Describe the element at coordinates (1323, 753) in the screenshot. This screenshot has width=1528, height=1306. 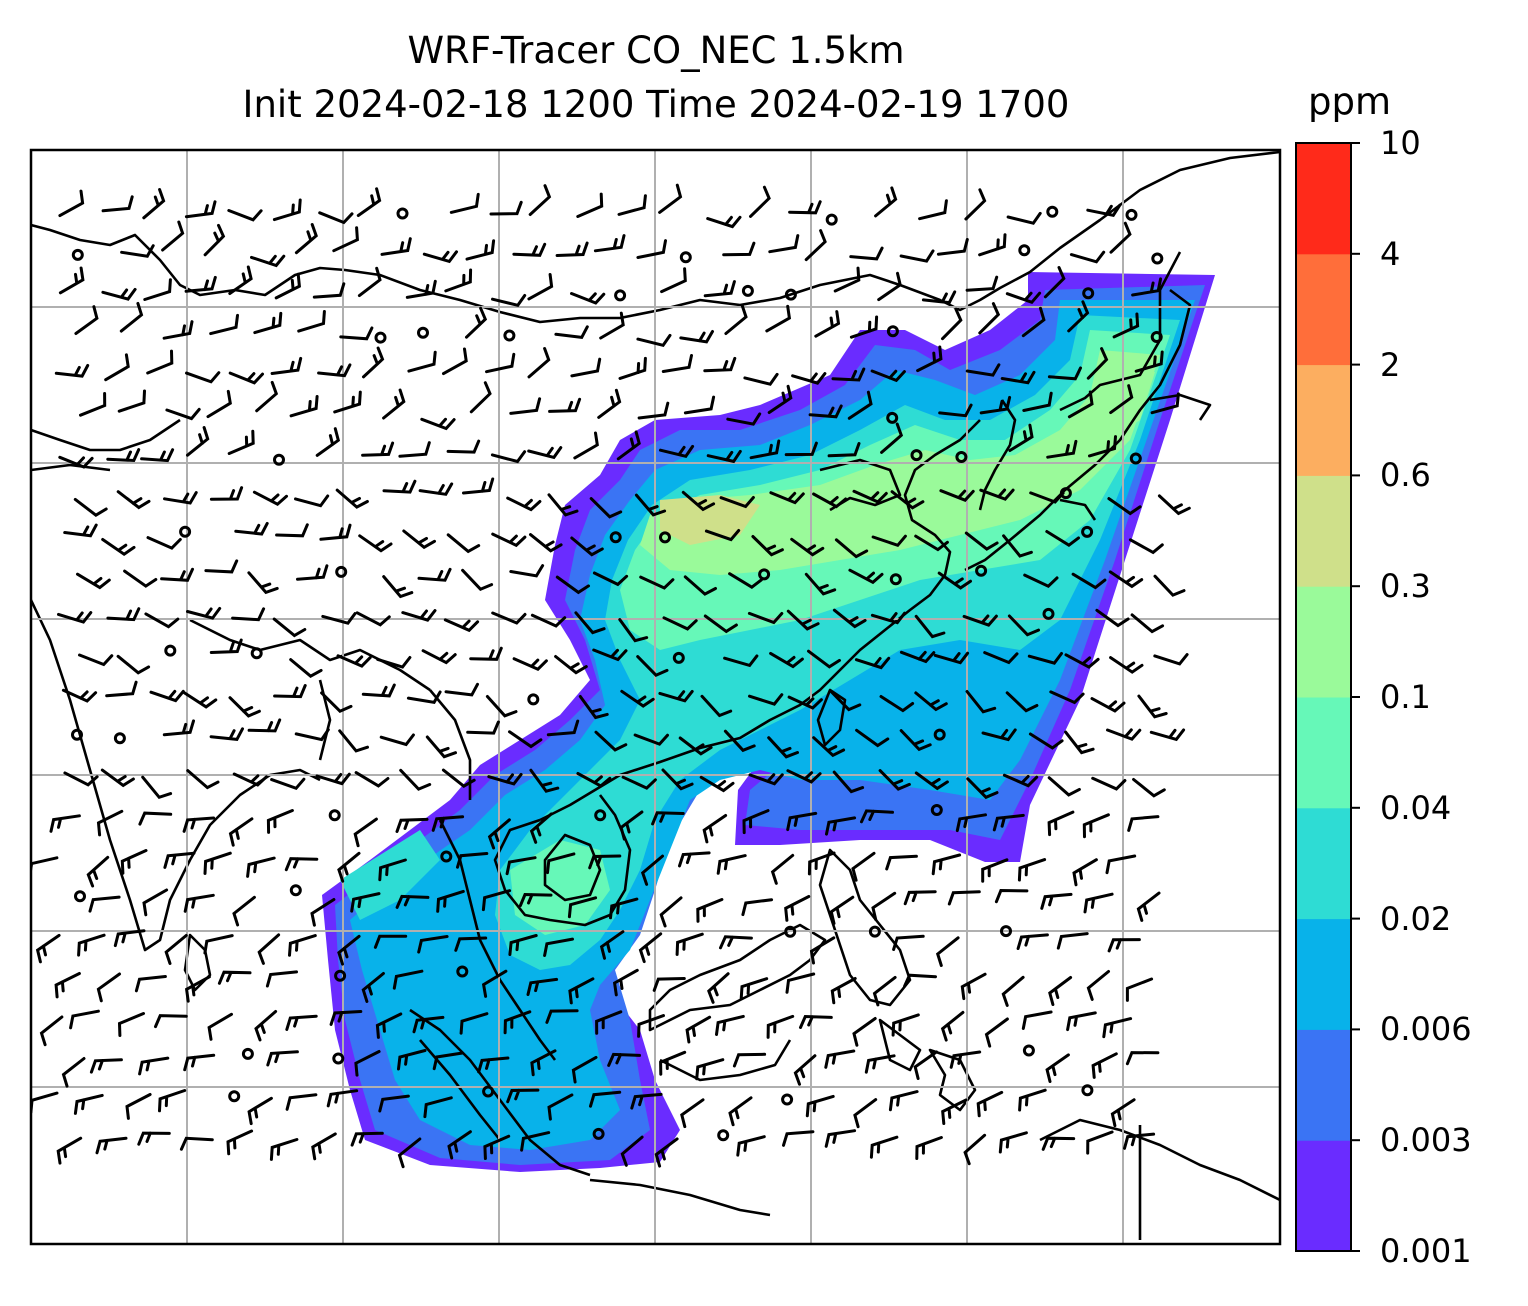
I see `colorbar-segment` at that location.